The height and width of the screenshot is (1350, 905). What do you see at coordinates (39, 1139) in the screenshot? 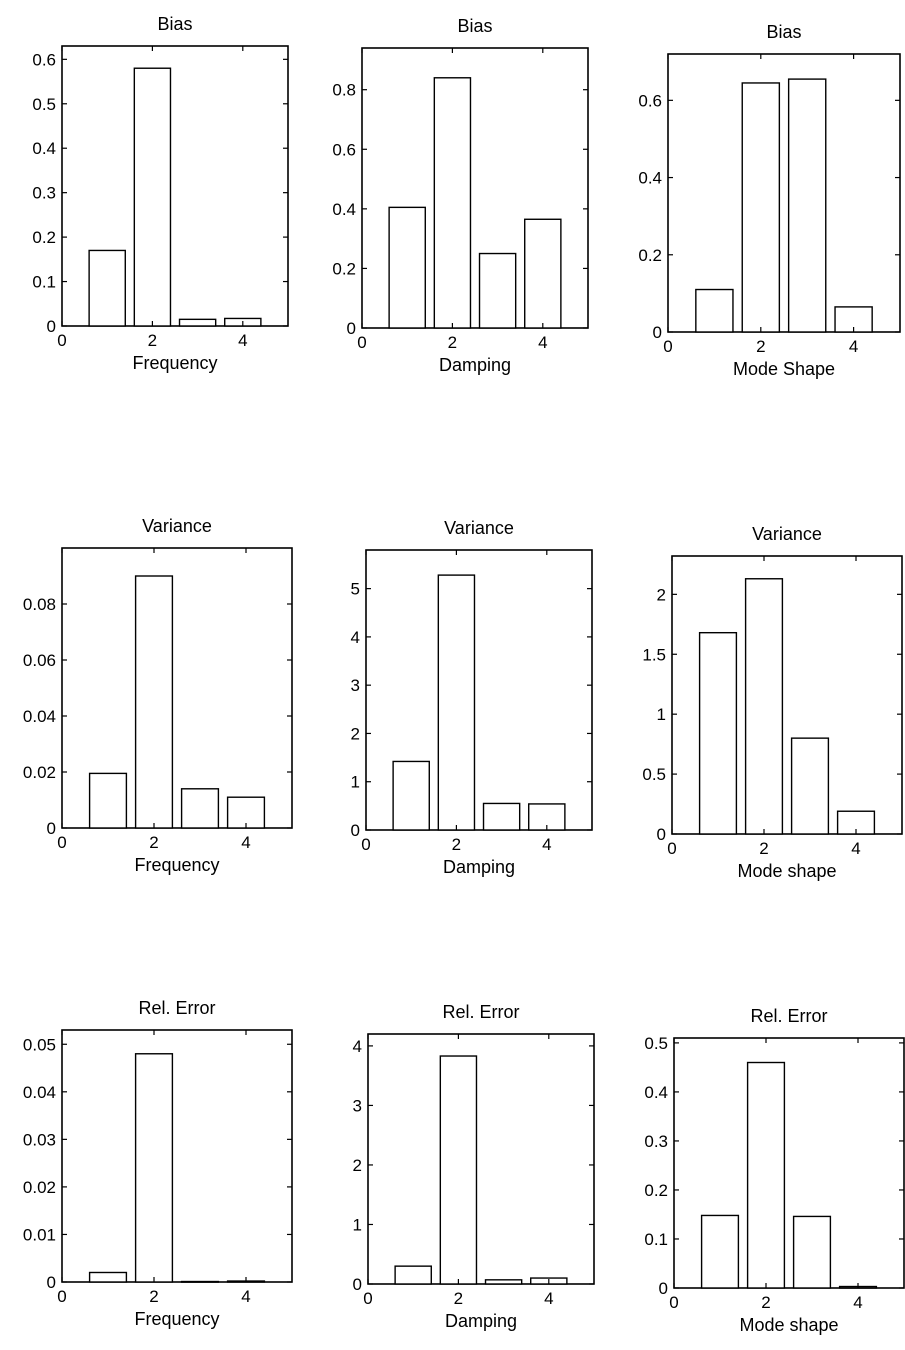
I see `y-tick-label: 0.03` at bounding box center [39, 1139].